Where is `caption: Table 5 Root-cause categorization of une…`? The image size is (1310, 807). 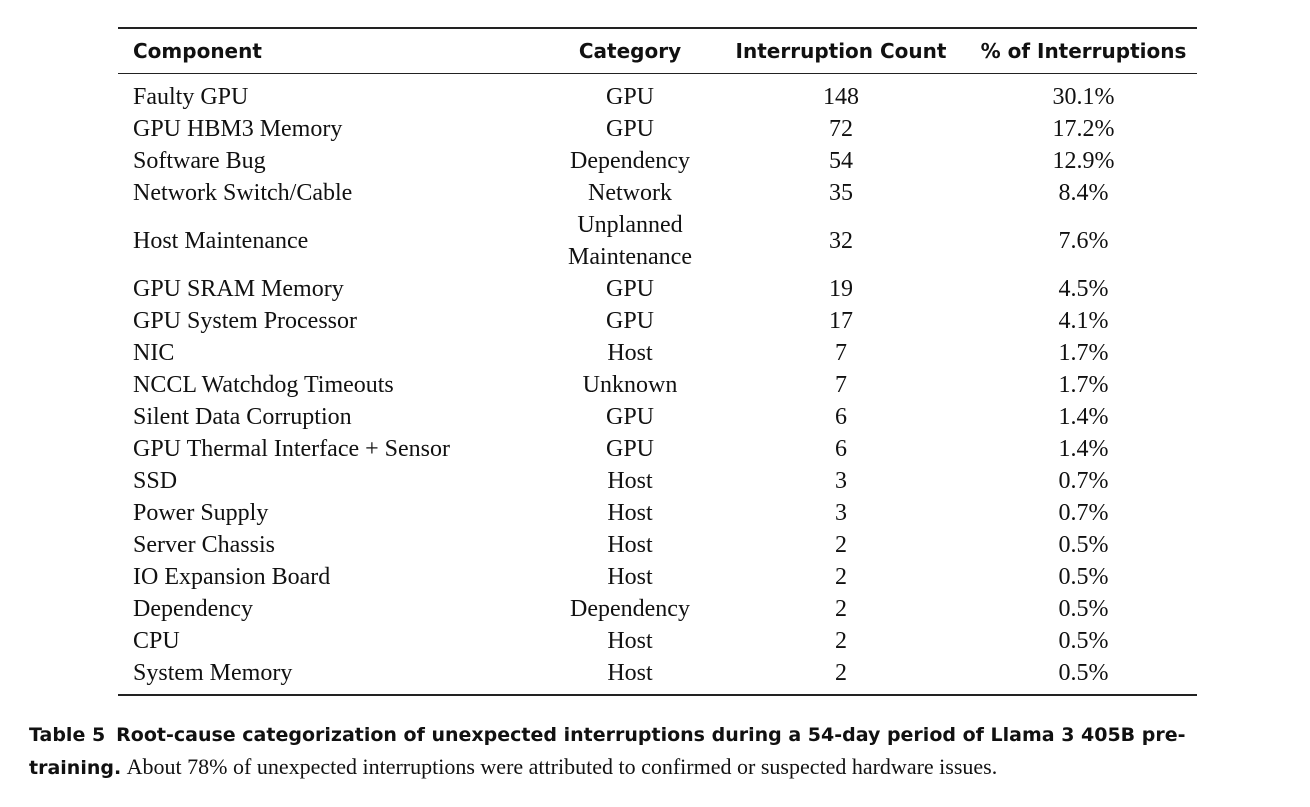
caption: Table 5 Root-cause categorization of une… is located at coordinates (659, 751).